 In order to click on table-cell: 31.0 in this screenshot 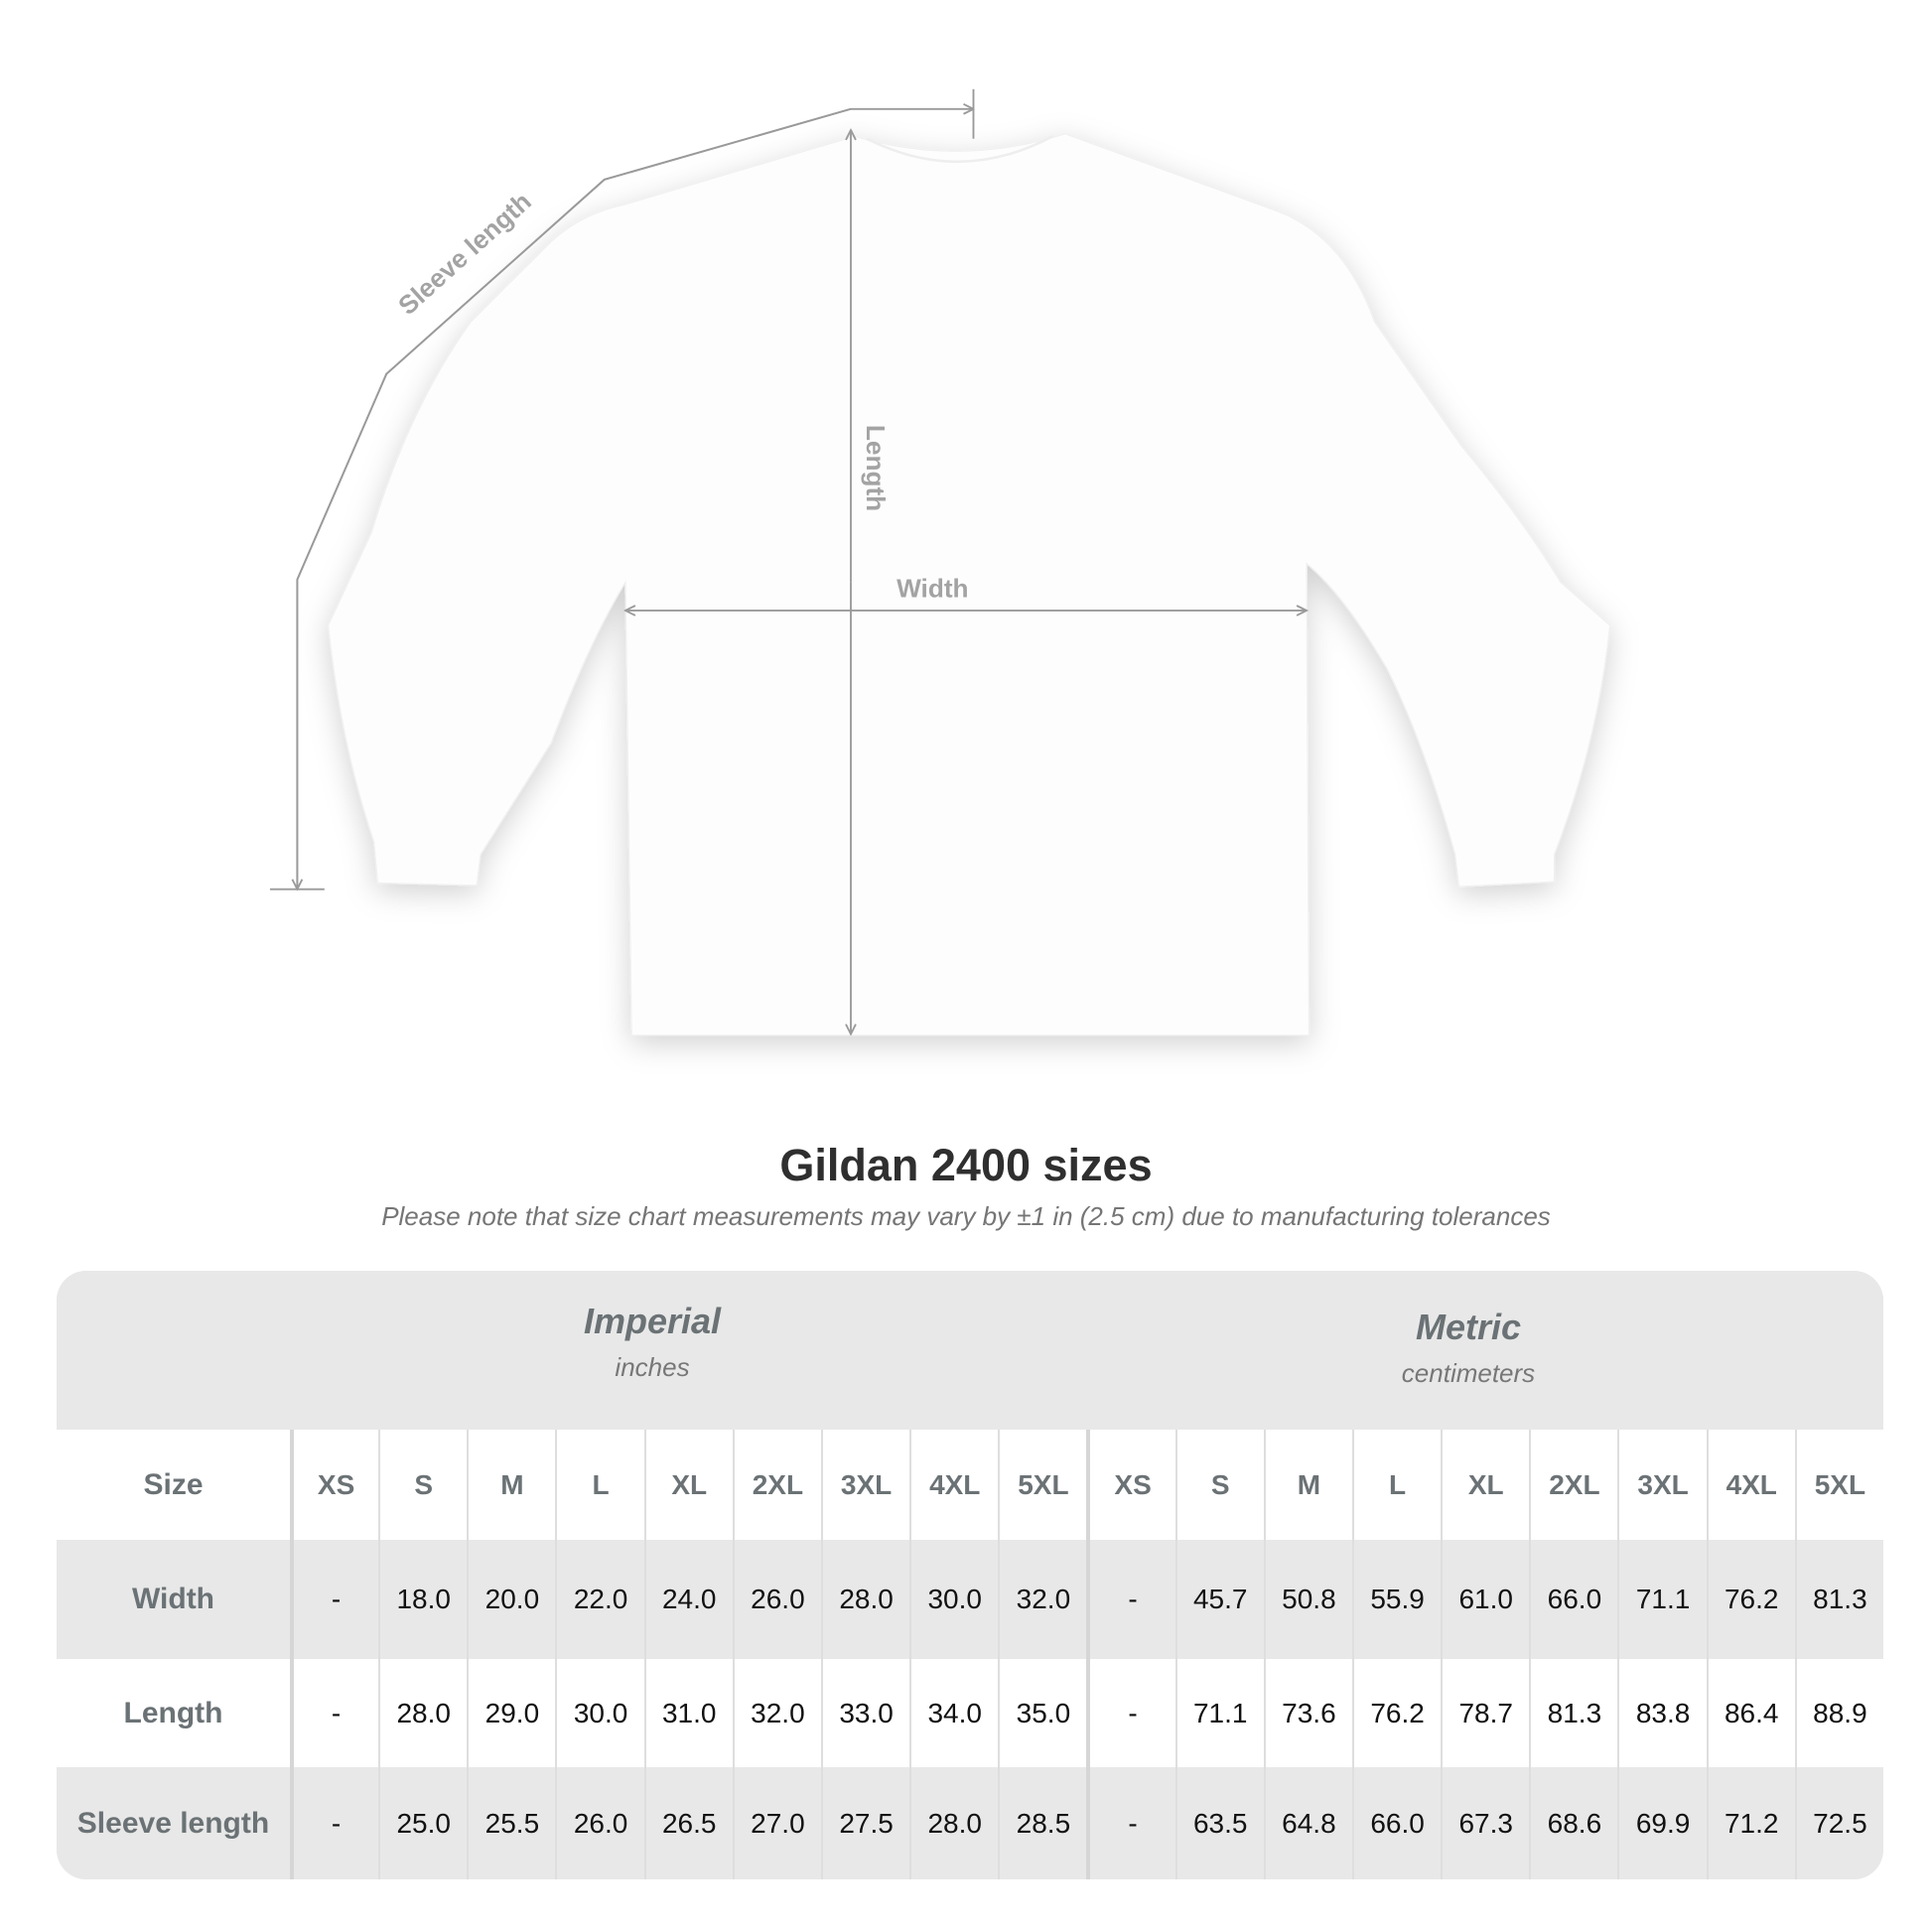, I will do `click(688, 1713)`.